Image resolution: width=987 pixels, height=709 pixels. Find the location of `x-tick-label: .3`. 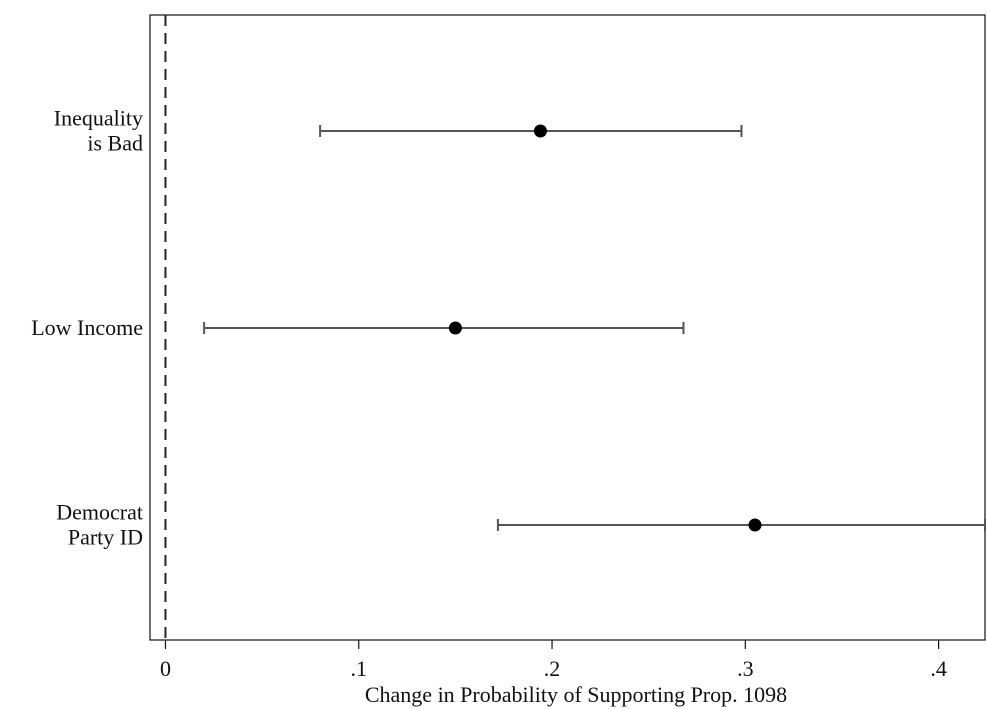

x-tick-label: .3 is located at coordinates (745, 668).